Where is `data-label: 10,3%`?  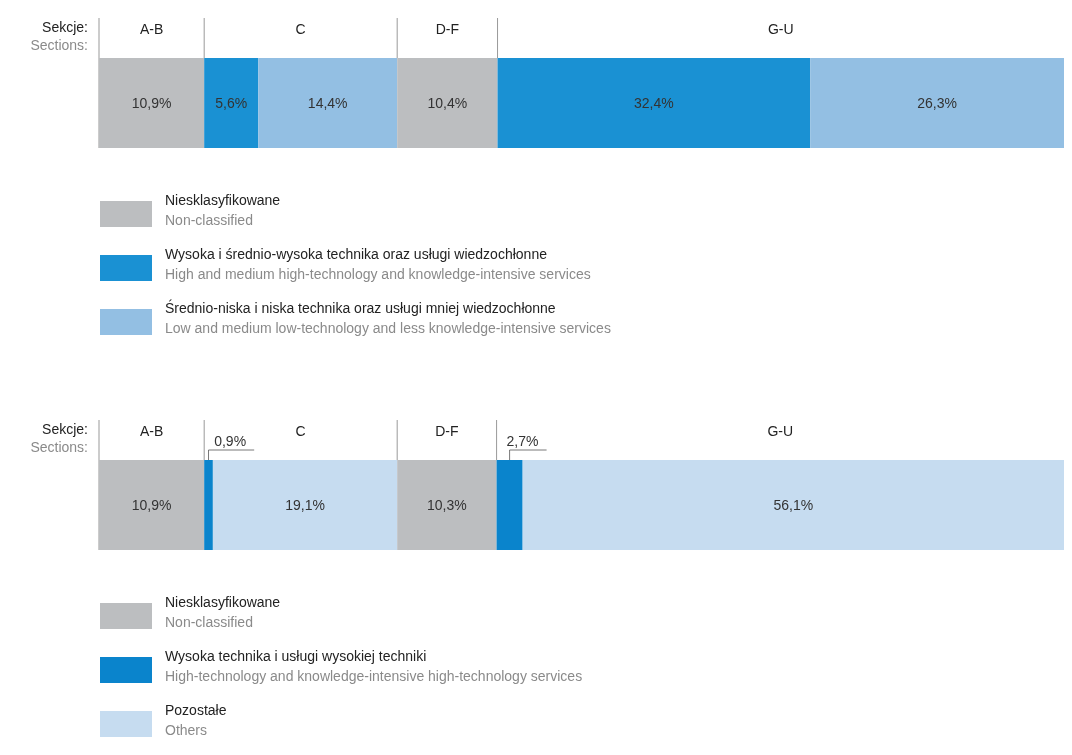
data-label: 10,3% is located at coordinates (447, 505).